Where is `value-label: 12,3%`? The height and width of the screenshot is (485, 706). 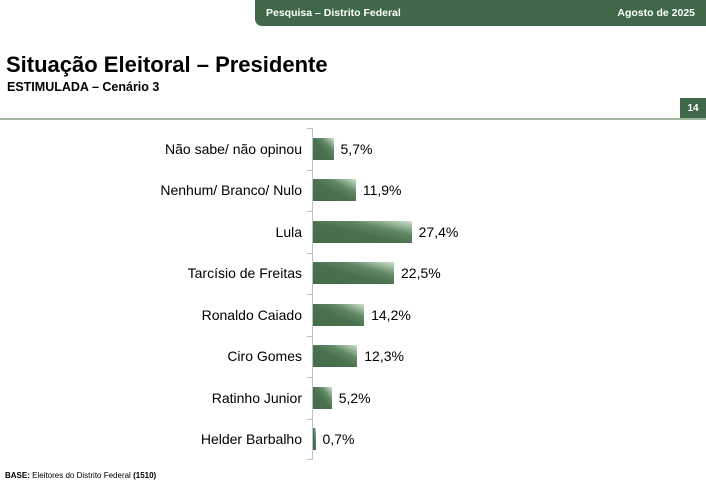
value-label: 12,3% is located at coordinates (384, 356).